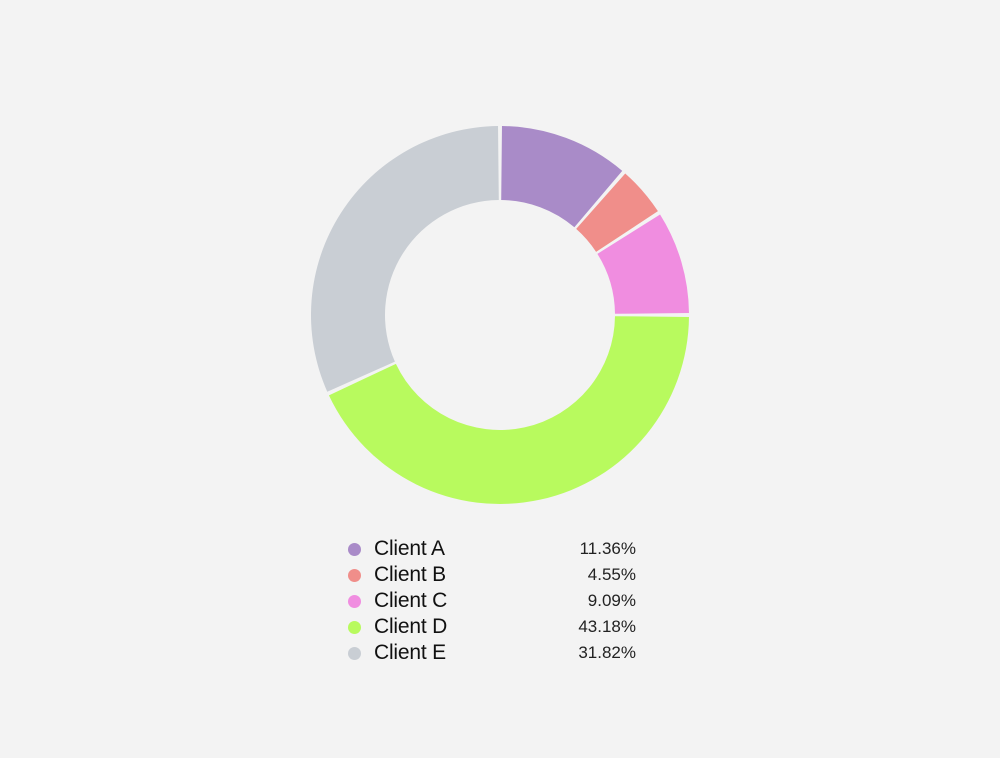  Describe the element at coordinates (409, 548) in the screenshot. I see `legend-label-client-a: Client A` at that location.